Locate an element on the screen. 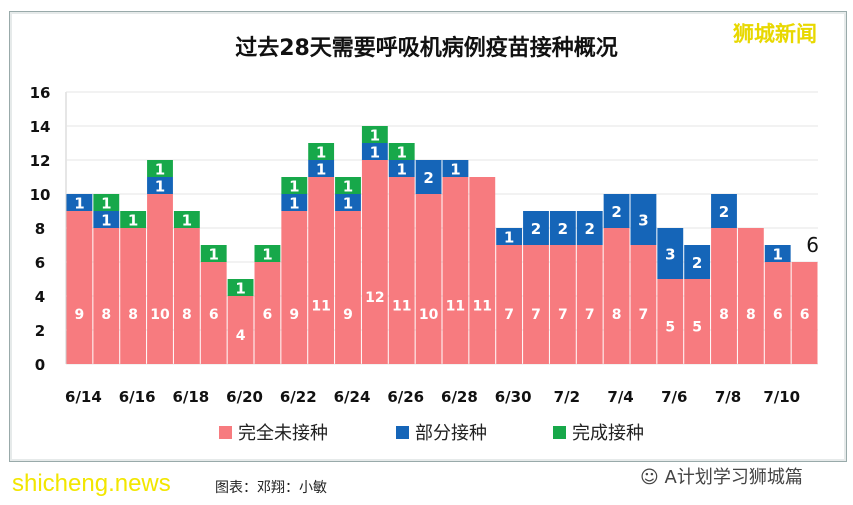  y-tick-label: 10 is located at coordinates (40, 195).